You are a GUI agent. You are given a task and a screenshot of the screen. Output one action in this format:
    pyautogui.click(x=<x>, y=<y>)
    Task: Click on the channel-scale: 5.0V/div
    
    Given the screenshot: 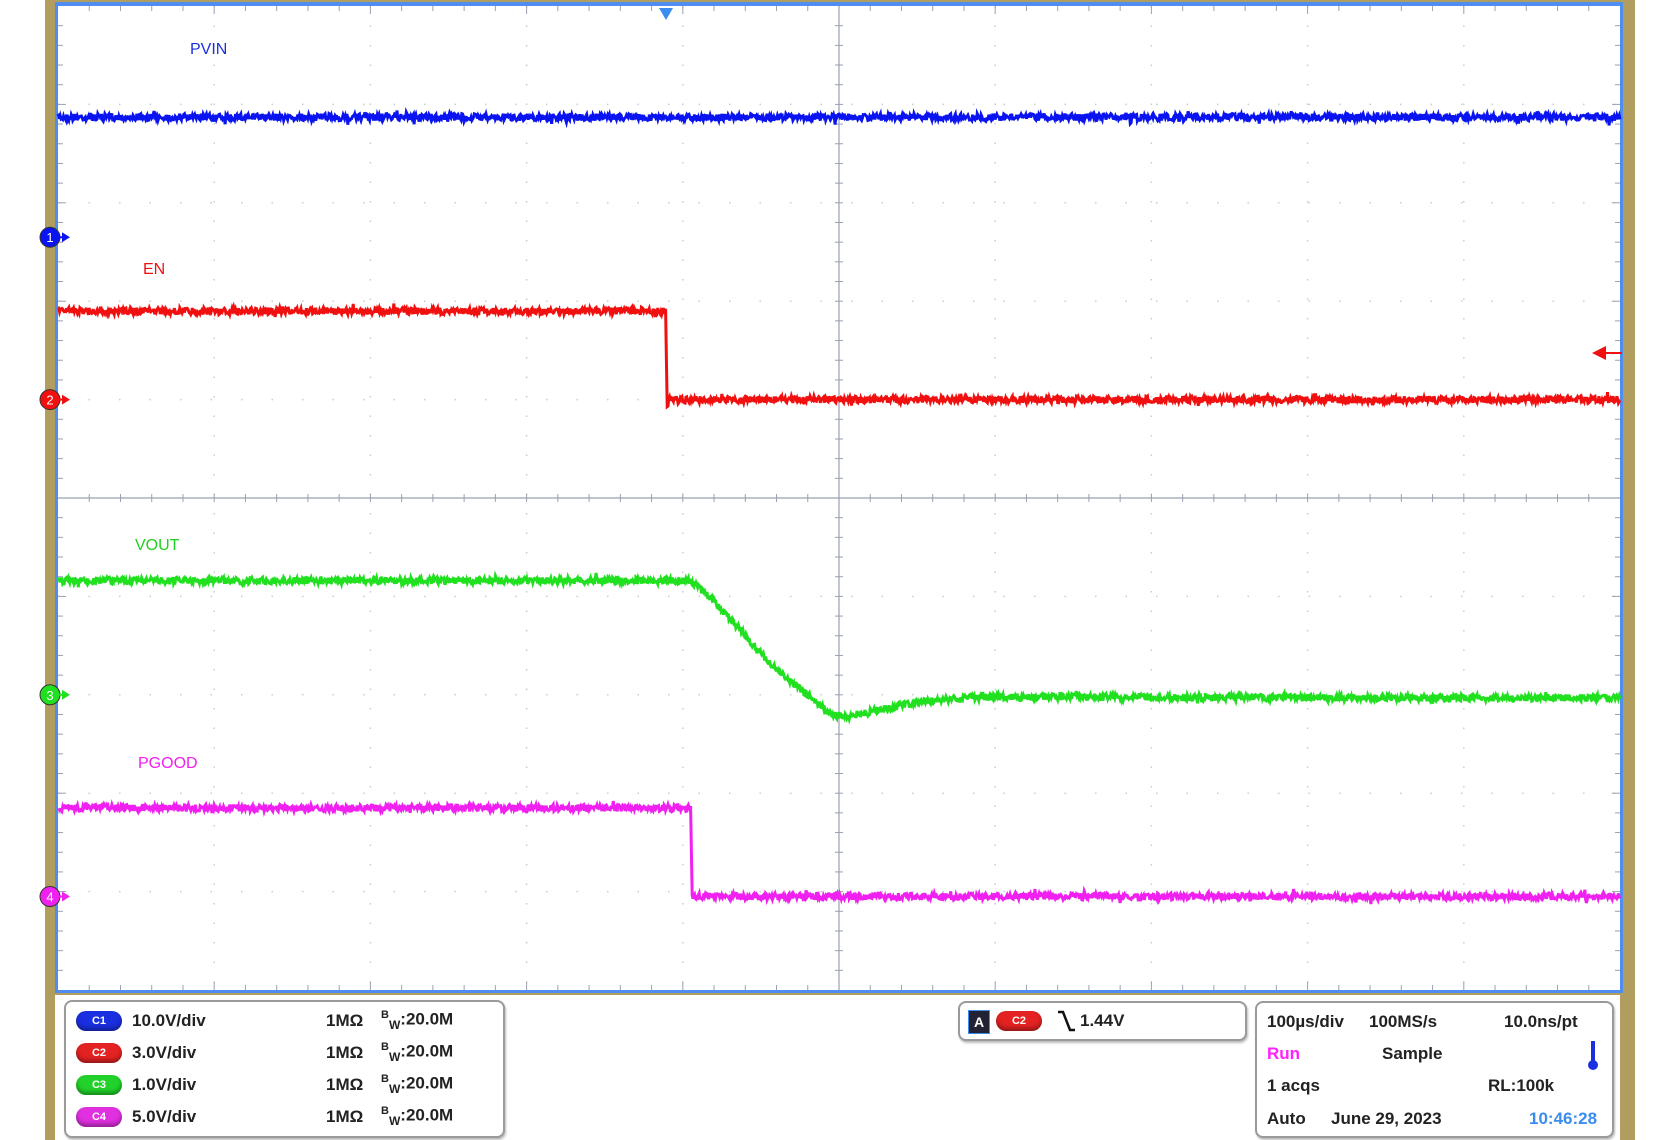 What is the action you would take?
    pyautogui.click(x=164, y=1116)
    